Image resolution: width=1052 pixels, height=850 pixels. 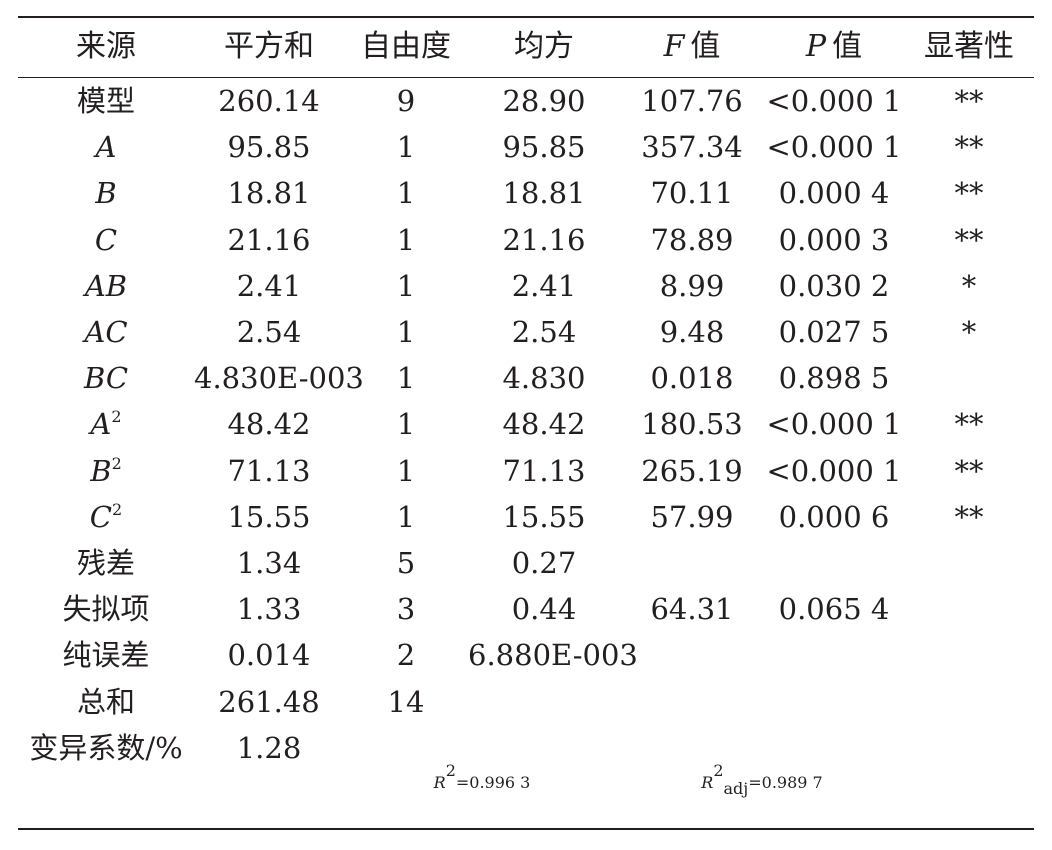 What do you see at coordinates (692, 516) in the screenshot?
I see `cell-f-value: 57.99` at bounding box center [692, 516].